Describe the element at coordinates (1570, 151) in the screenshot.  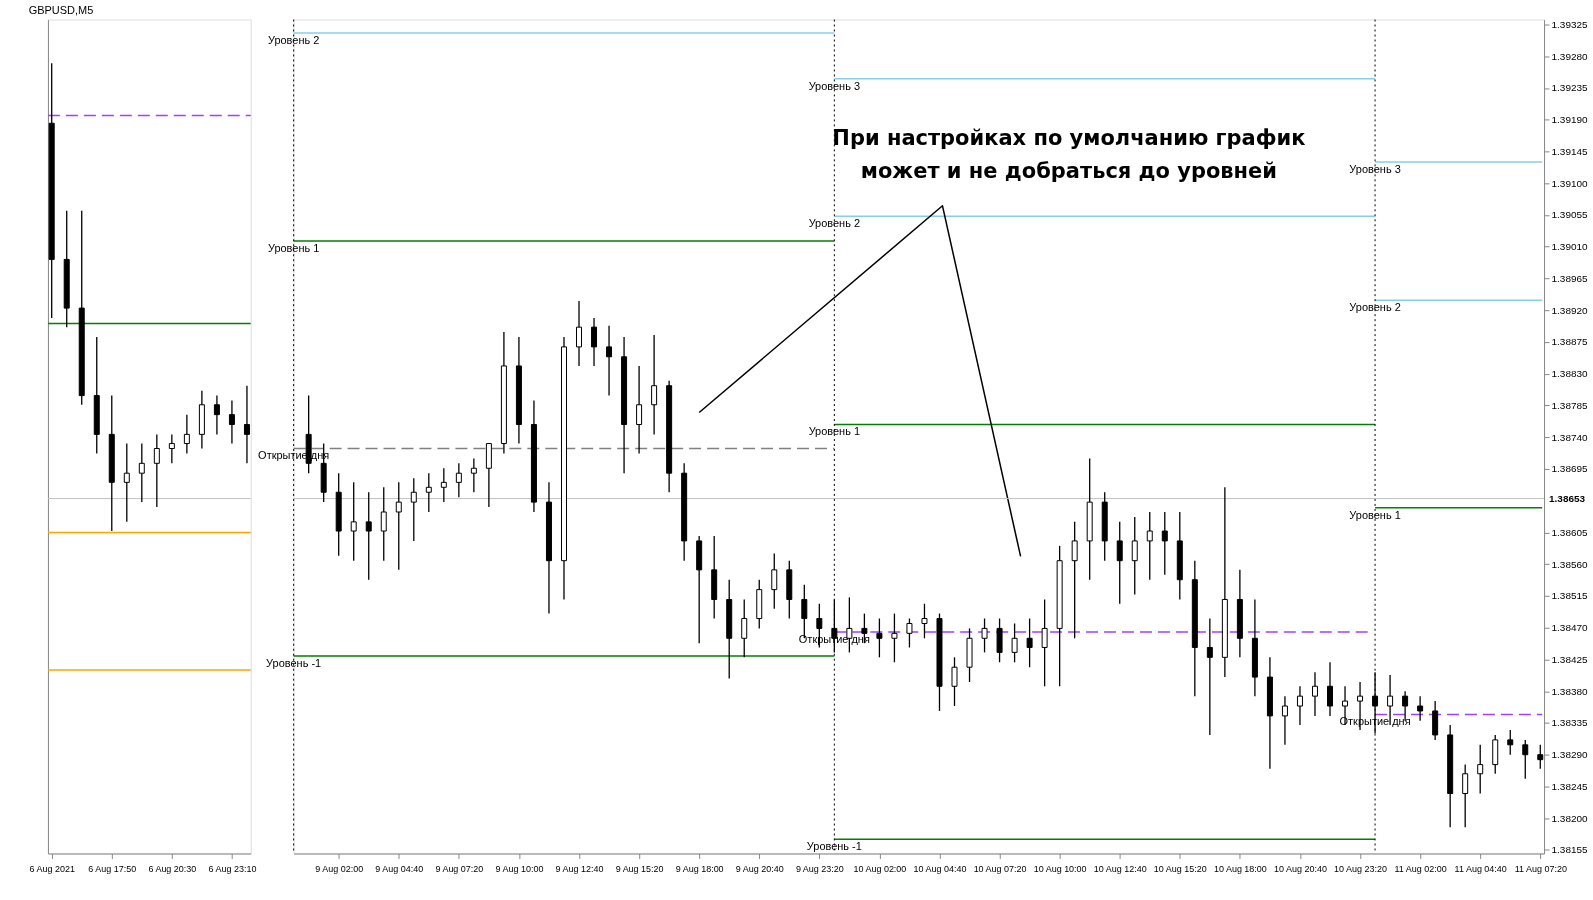
I see `y-tick-label: 1.39145` at that location.